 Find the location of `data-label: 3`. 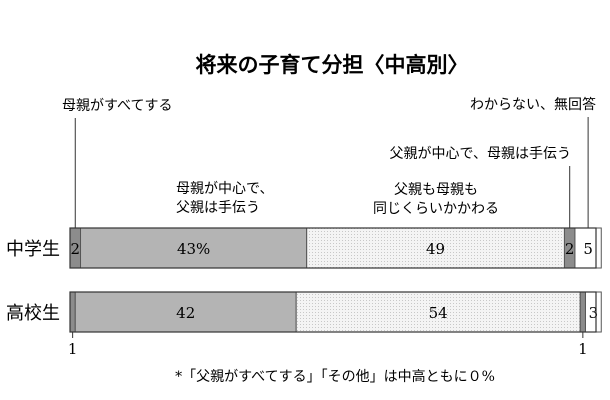

data-label: 3 is located at coordinates (594, 313).